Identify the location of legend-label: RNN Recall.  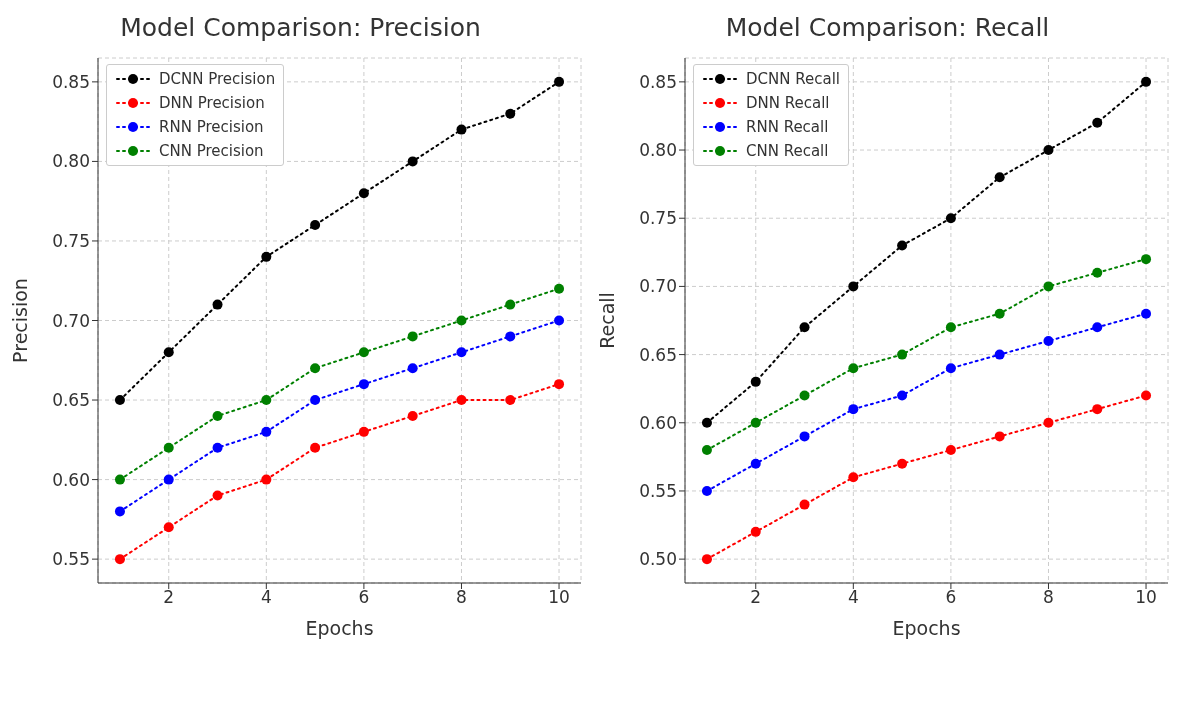
(787, 127).